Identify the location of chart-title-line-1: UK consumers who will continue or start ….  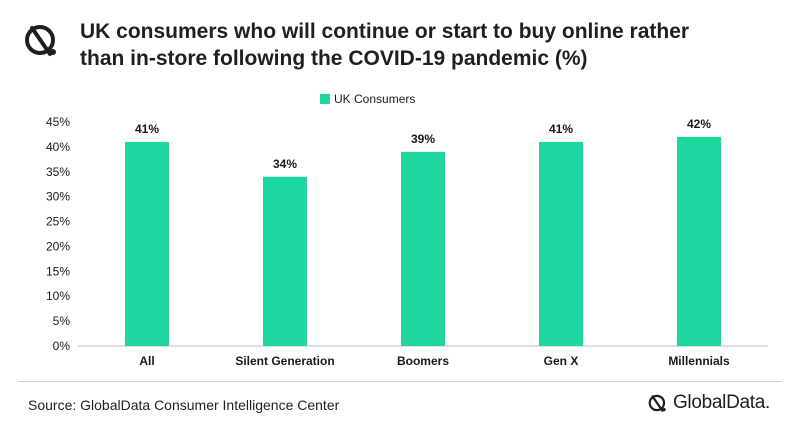
(385, 31).